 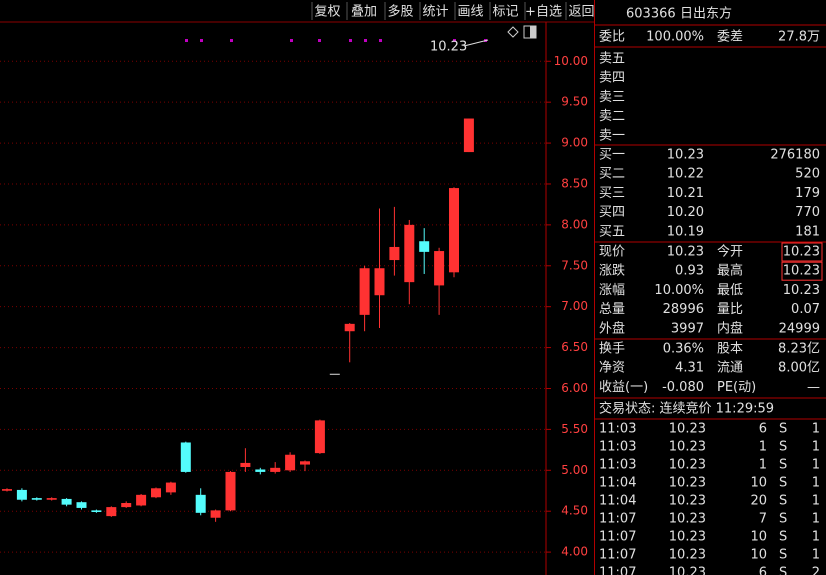 I want to click on trade-count: 2, so click(x=816, y=570).